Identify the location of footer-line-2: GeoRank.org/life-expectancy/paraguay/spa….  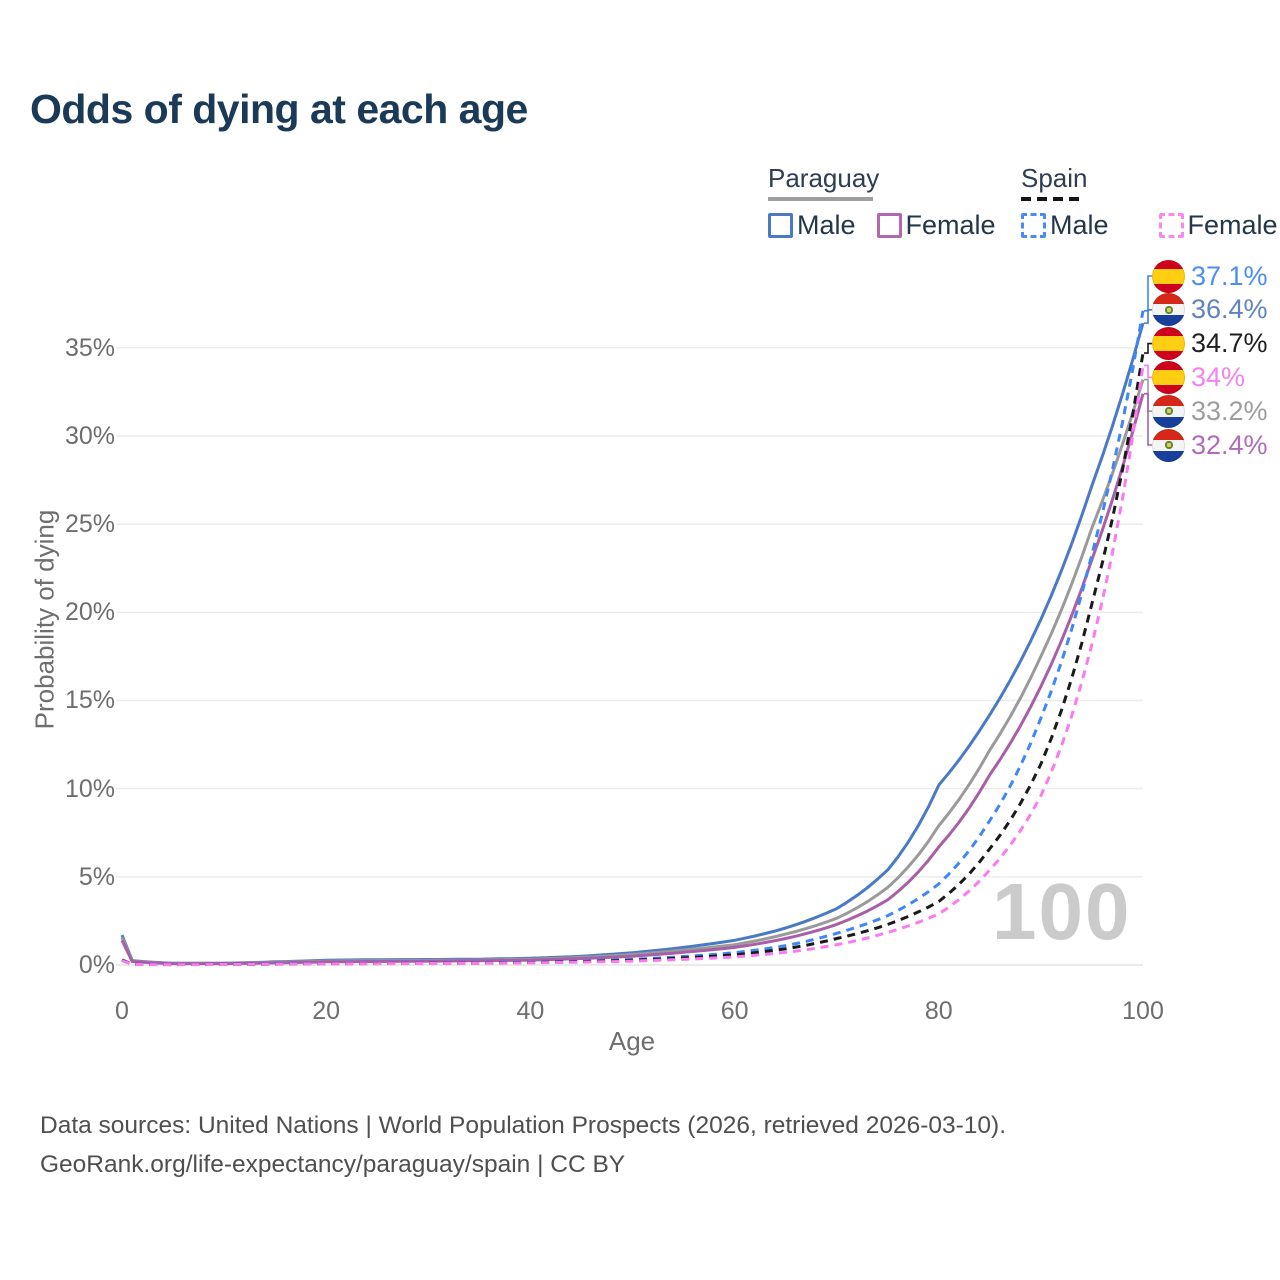
(333, 1164).